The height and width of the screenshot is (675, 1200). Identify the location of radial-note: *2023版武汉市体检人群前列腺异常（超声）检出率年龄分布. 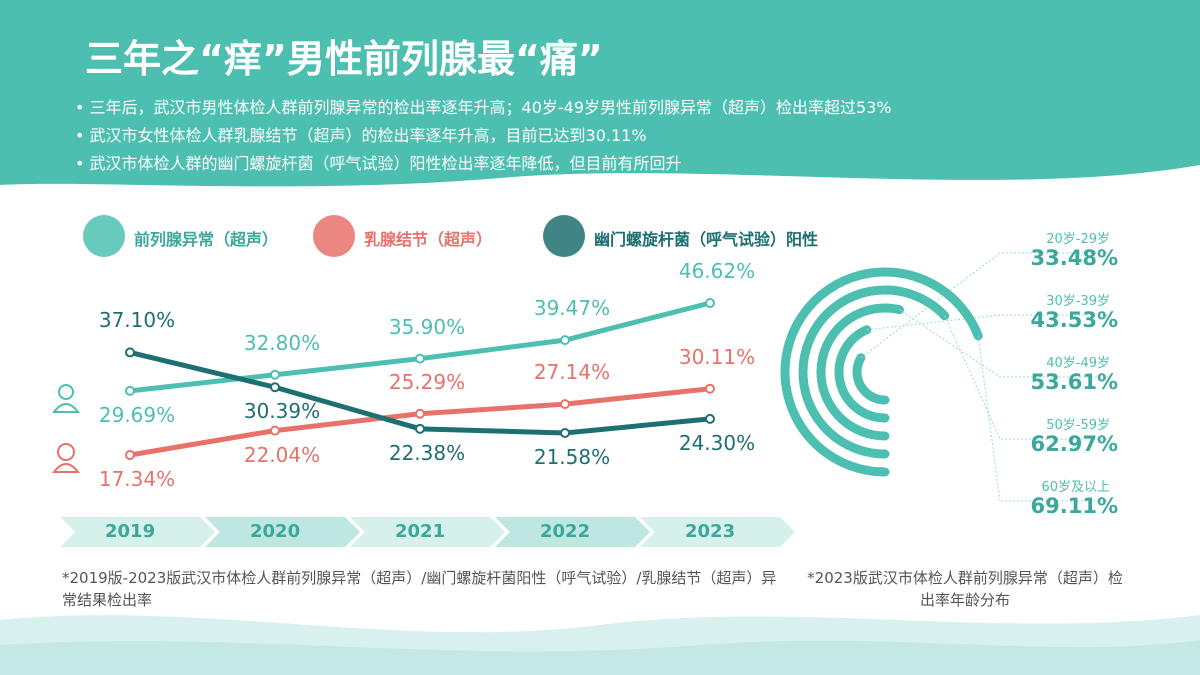
(965, 589).